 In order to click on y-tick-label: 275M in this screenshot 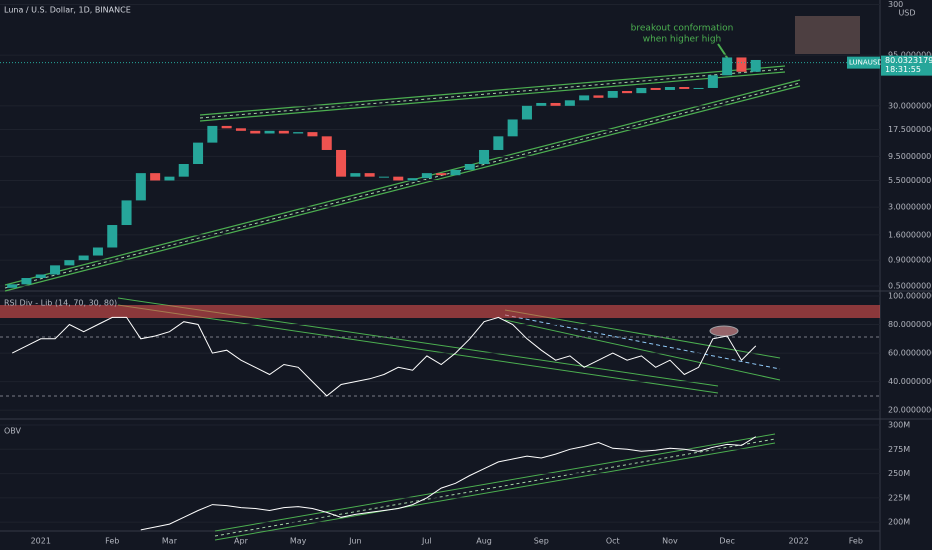, I will do `click(899, 449)`.